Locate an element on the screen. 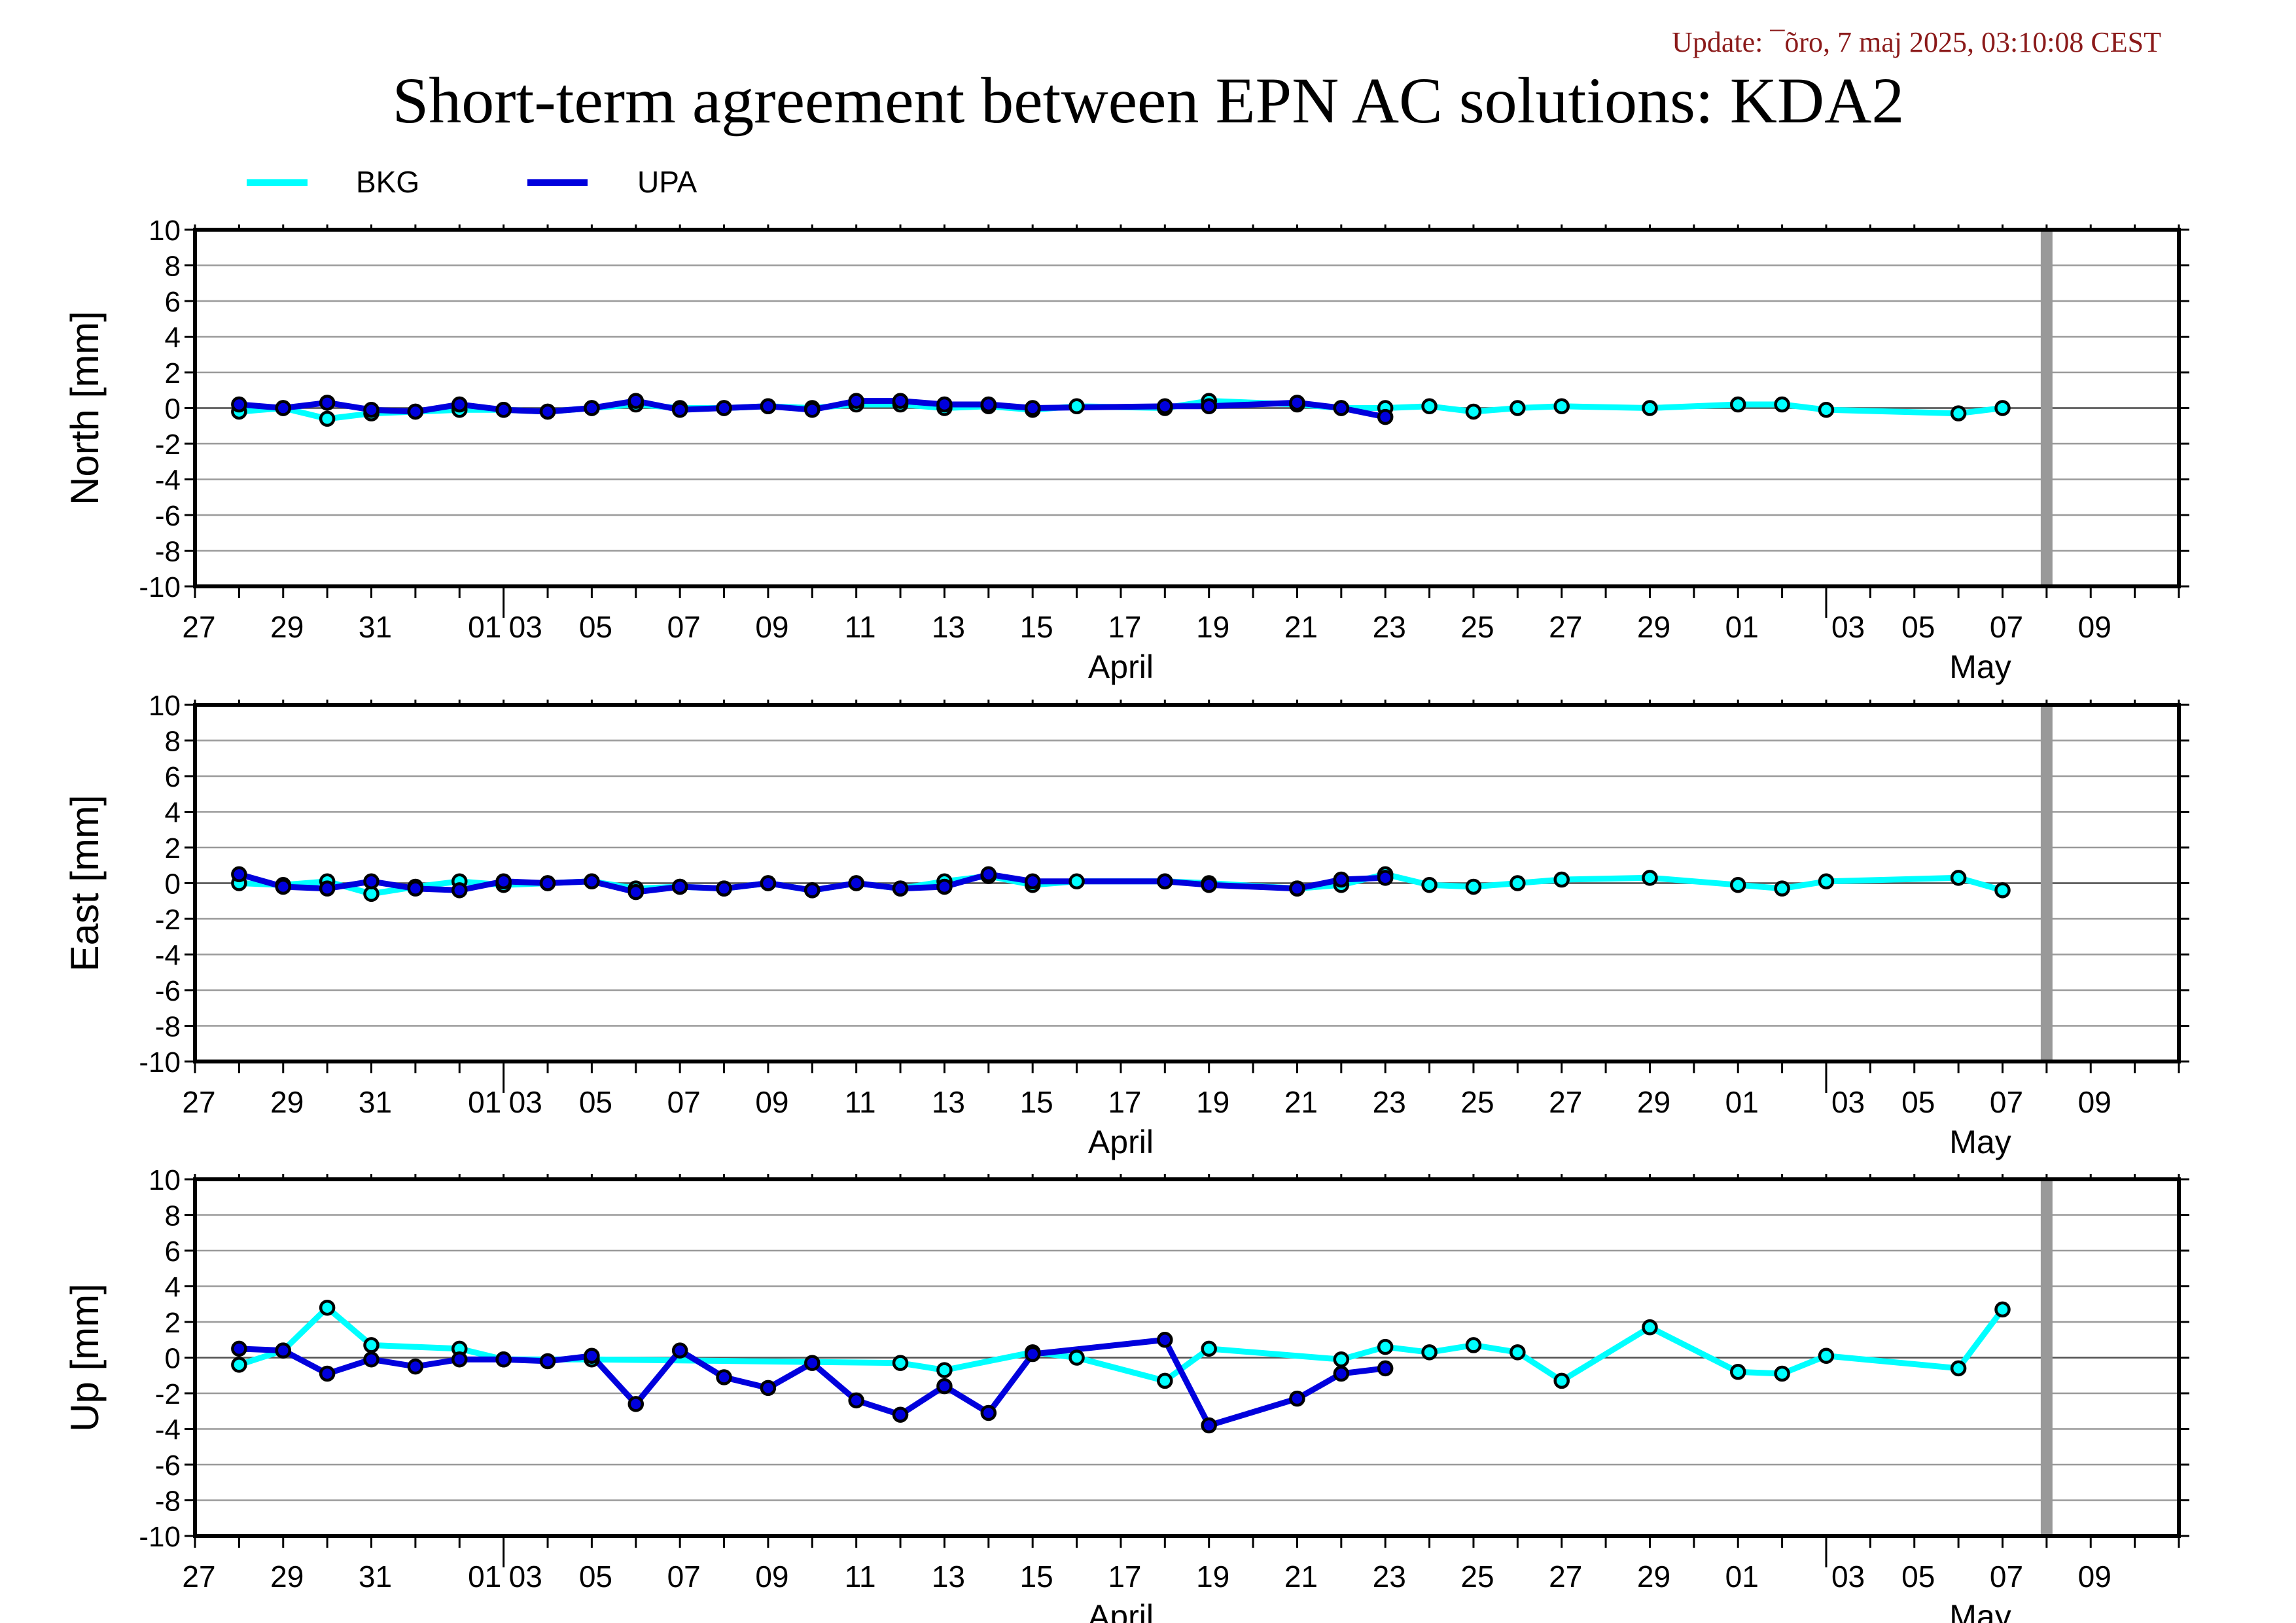  y-tick-label: -6 is located at coordinates (168, 516).